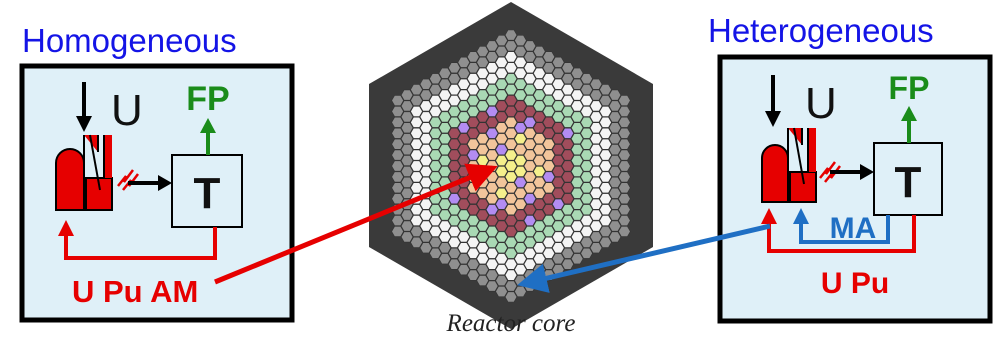  Describe the element at coordinates (821, 103) in the screenshot. I see `uranium-label-right: U` at that location.